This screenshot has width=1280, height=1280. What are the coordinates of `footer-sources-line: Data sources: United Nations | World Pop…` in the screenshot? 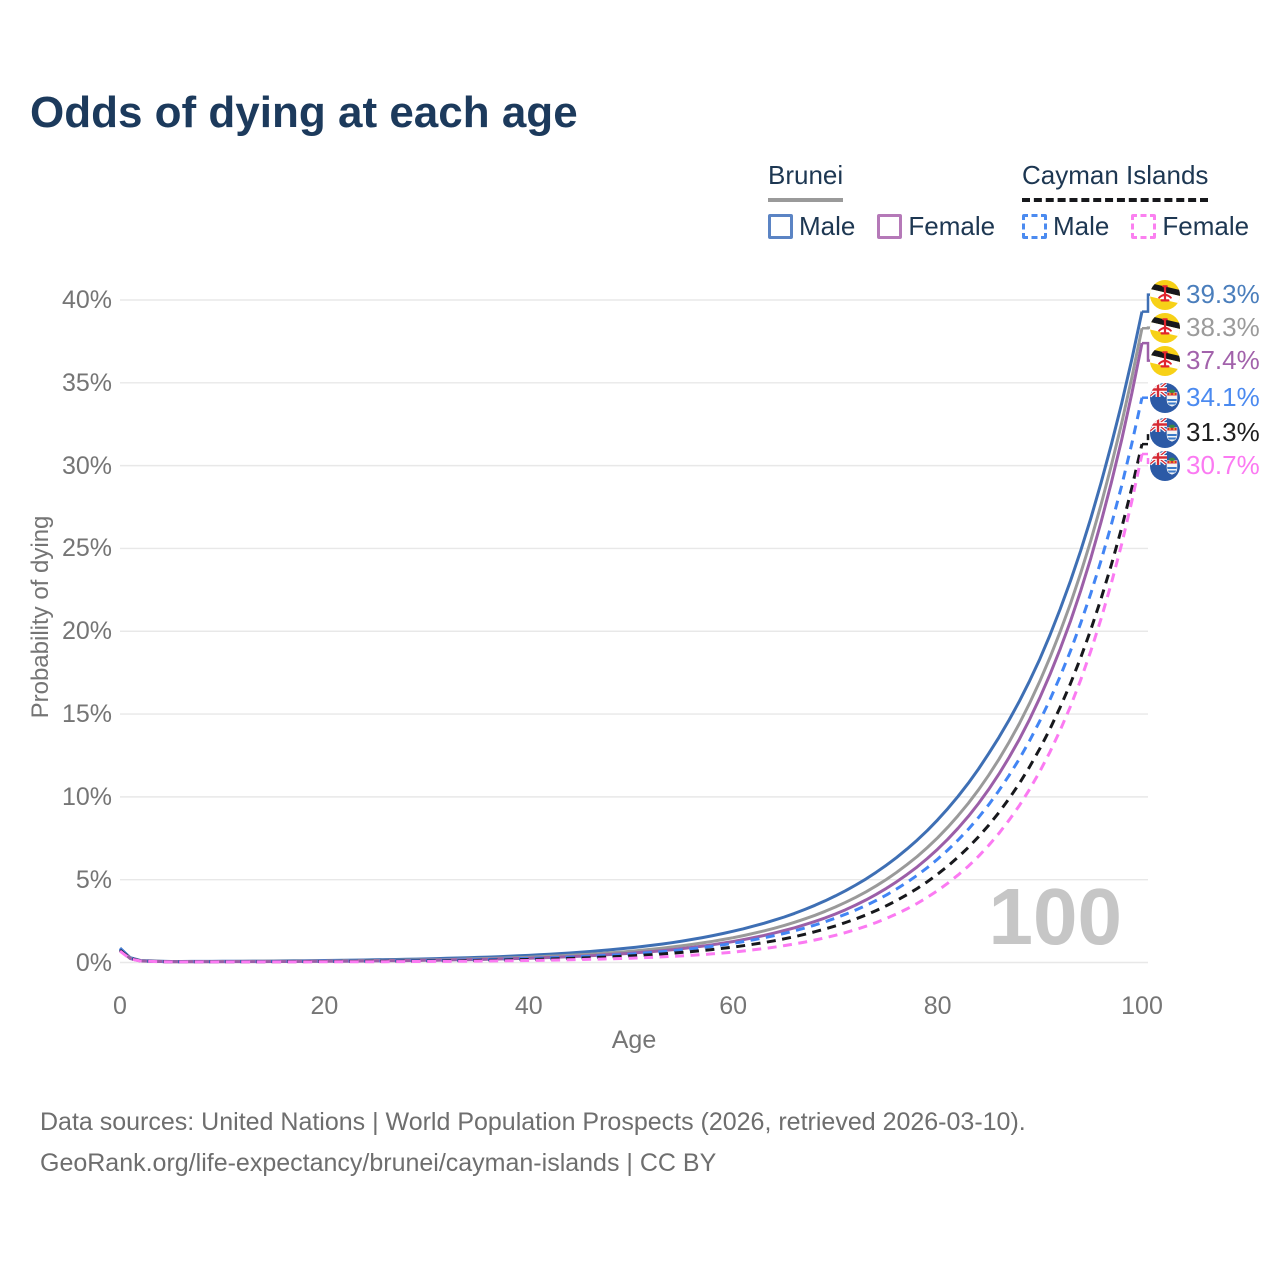 It's located at (533, 1122).